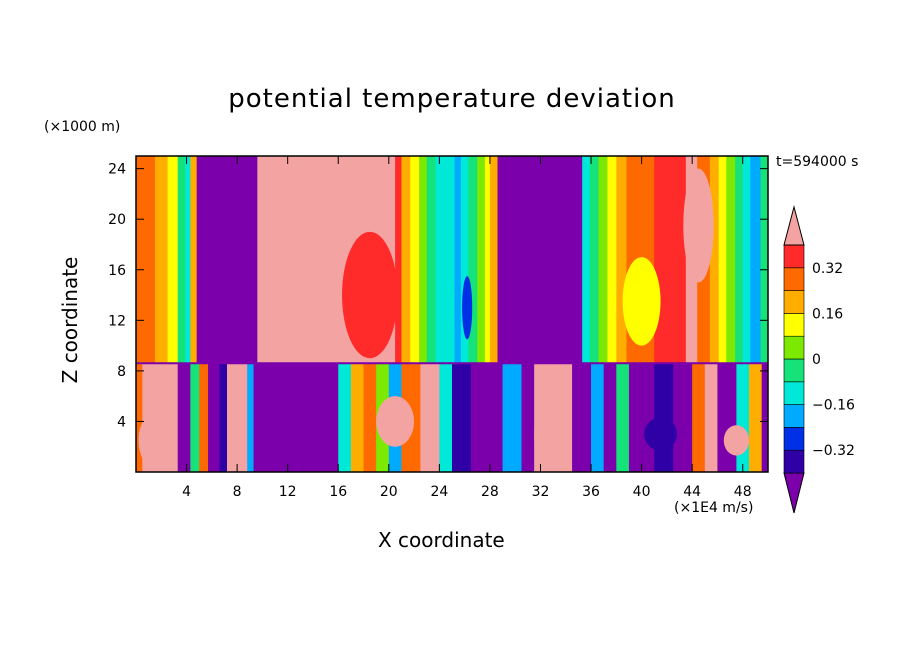  What do you see at coordinates (714, 508) in the screenshot?
I see `x-axis-unit: (×1E4 m/s)` at bounding box center [714, 508].